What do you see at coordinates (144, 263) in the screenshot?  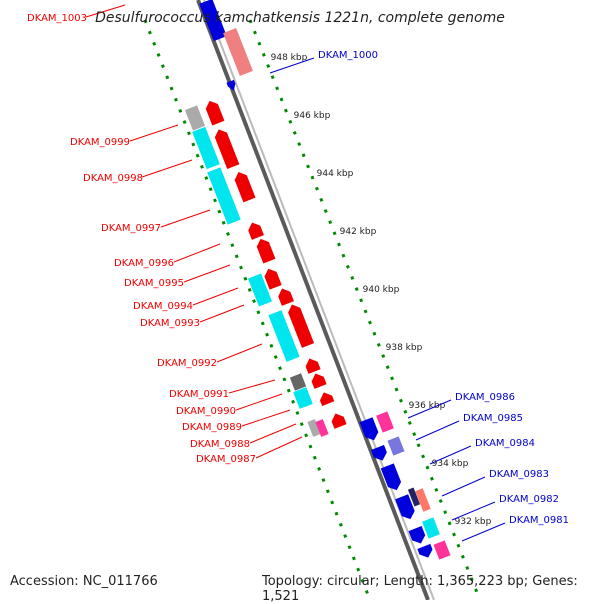 I see `gene-label-dkam_0996: DKAM_0996` at bounding box center [144, 263].